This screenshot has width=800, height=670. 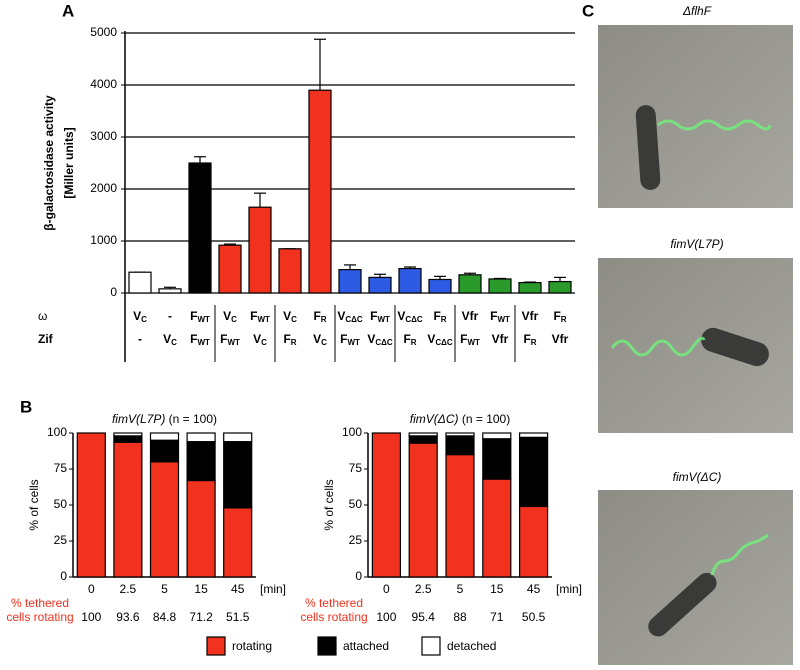 What do you see at coordinates (327, 646) in the screenshot?
I see `legend-swatch` at bounding box center [327, 646].